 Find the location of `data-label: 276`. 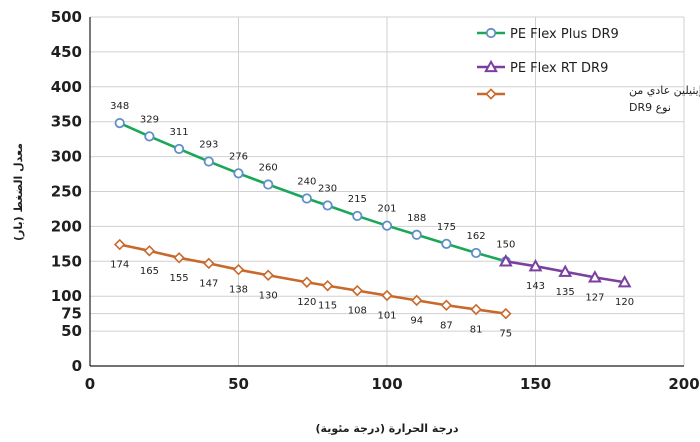

data-label: 276 is located at coordinates (238, 156).